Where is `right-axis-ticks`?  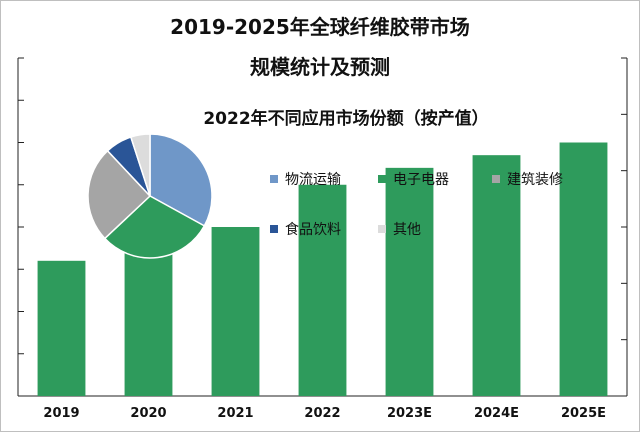 right-axis-ticks is located at coordinates (624, 227).